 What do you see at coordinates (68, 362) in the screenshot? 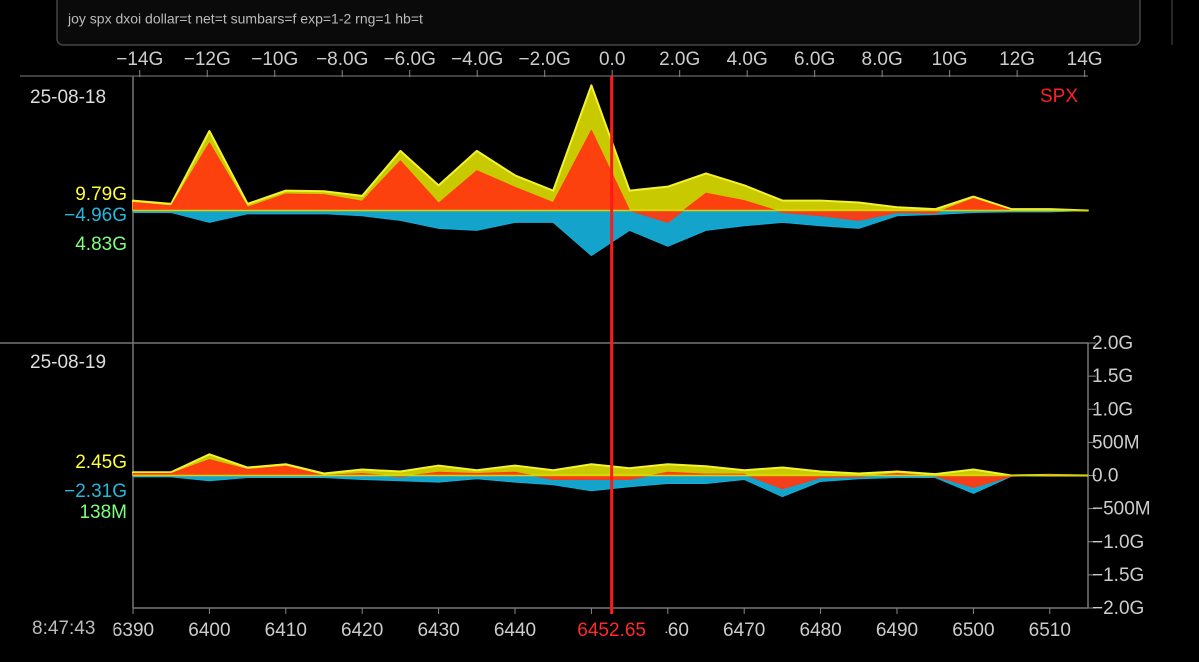
I see `panel-date: 25-08-19` at bounding box center [68, 362].